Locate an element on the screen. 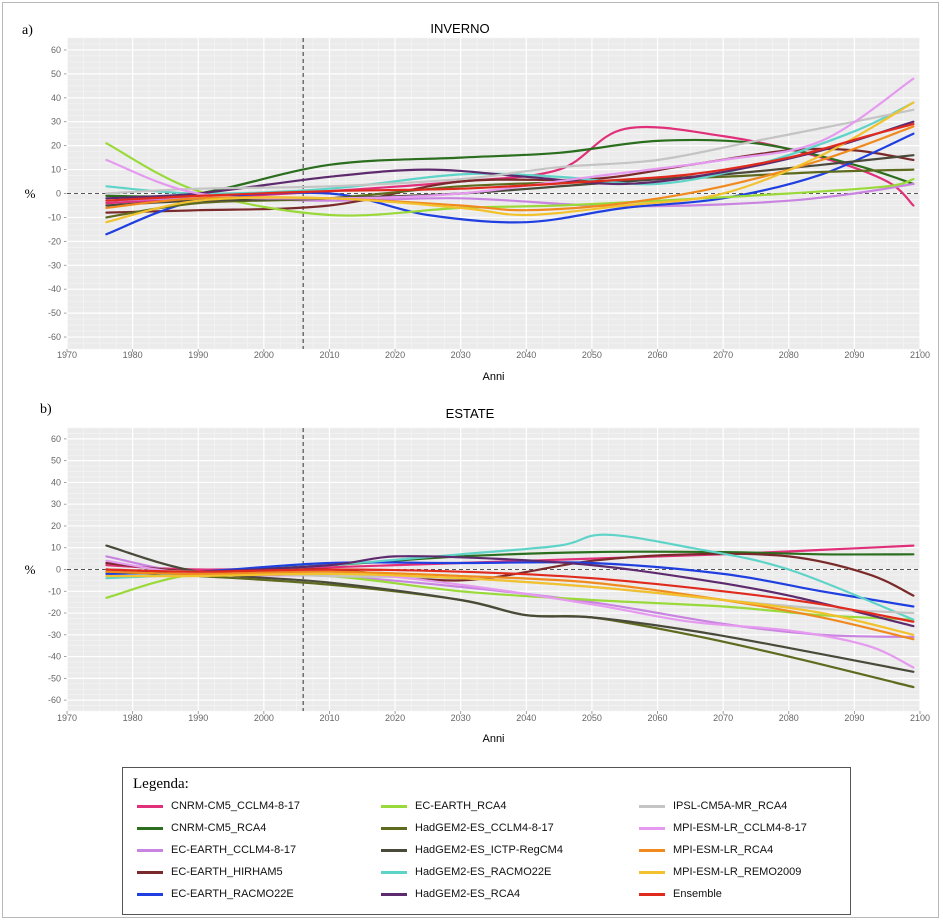  legend-item: HadGEM2-ES_ICTP-RegCM4 is located at coordinates (472, 850).